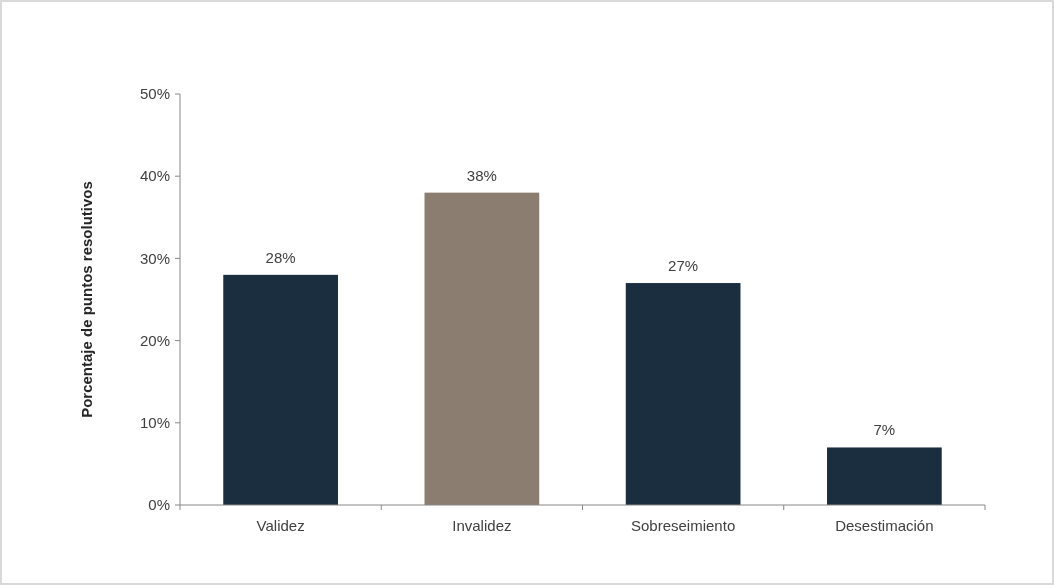 Image resolution: width=1054 pixels, height=585 pixels. I want to click on y-tick-label: 10%, so click(154, 423).